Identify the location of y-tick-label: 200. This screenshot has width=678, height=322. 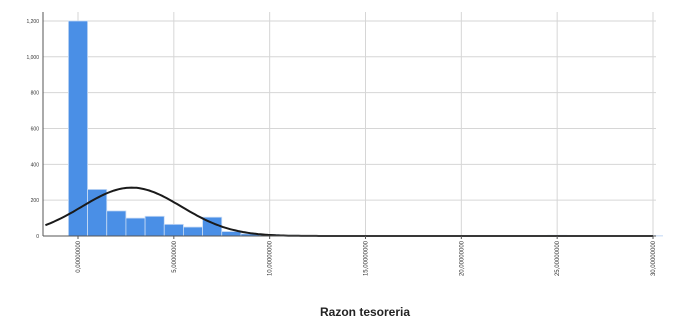
(35, 201).